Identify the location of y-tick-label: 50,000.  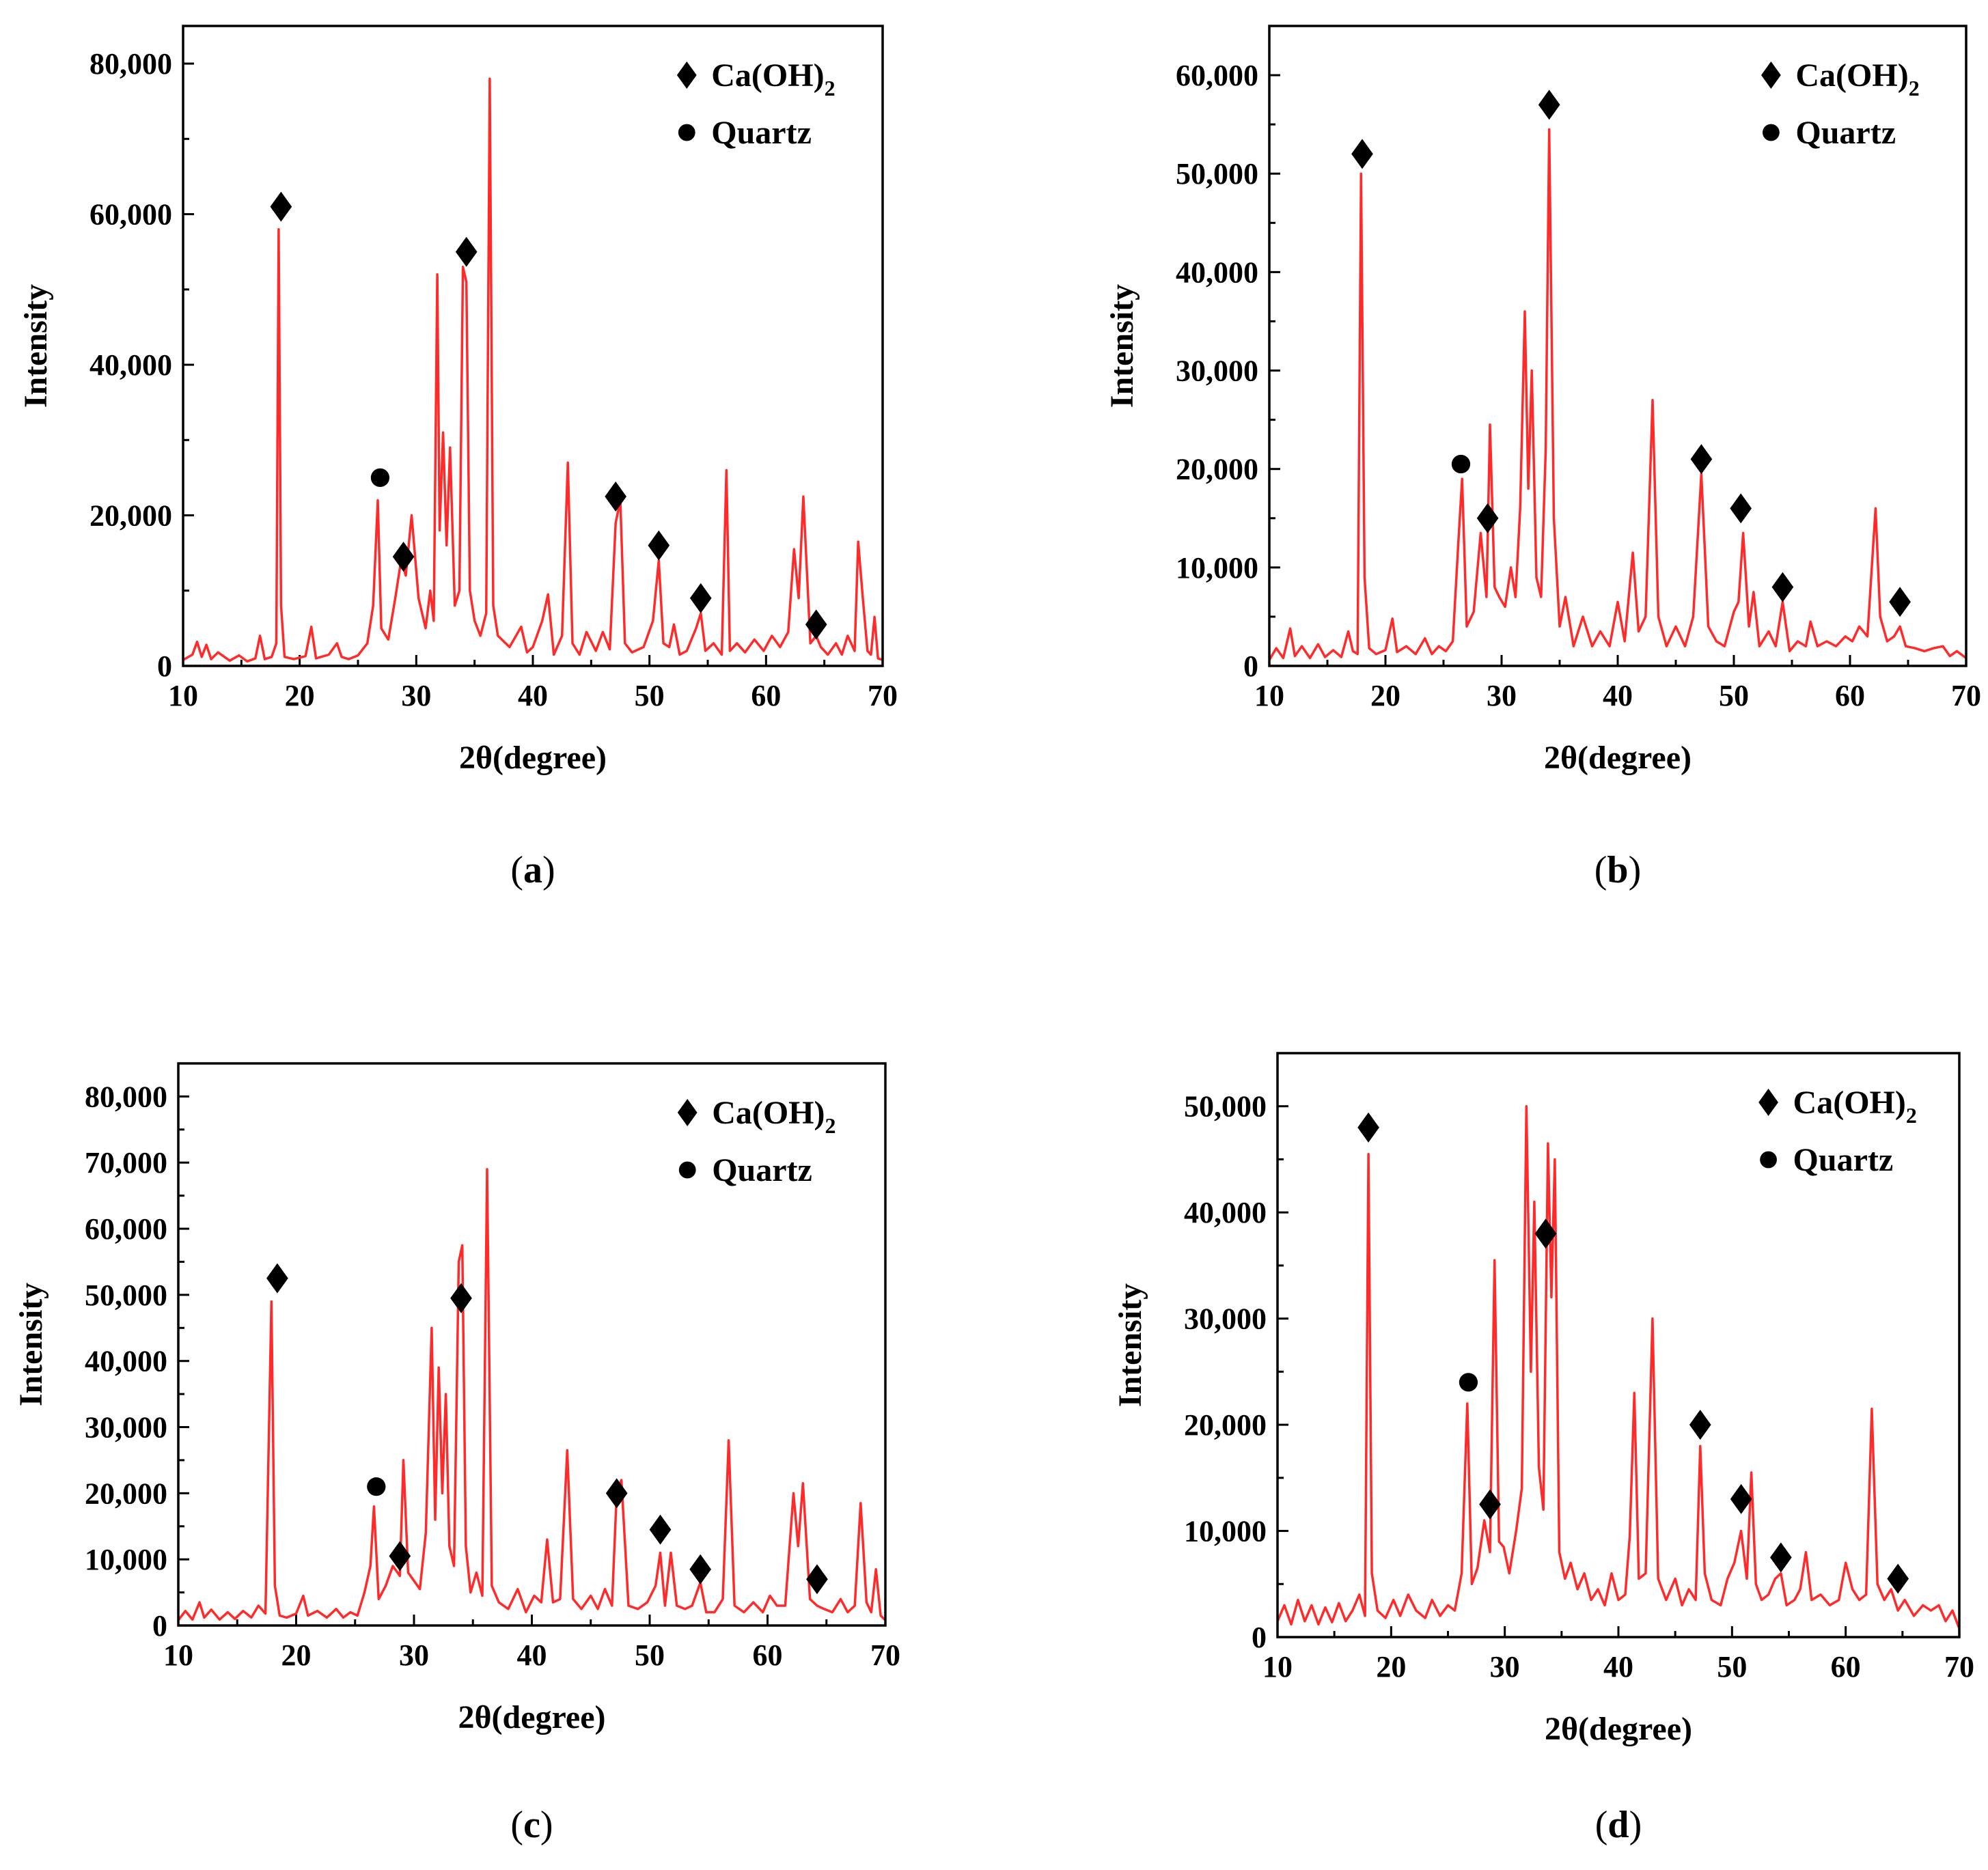
(1225, 1107).